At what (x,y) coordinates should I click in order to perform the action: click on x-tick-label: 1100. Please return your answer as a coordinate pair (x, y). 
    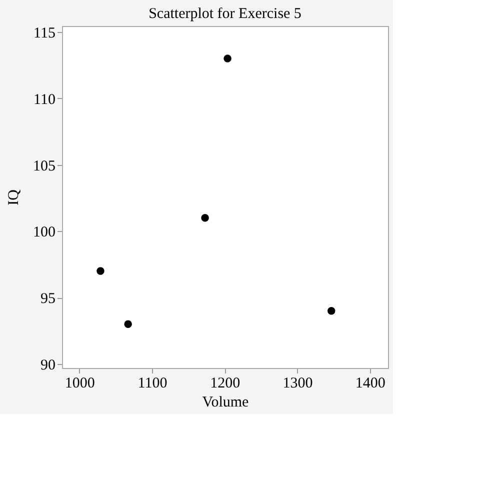
    Looking at the image, I should click on (153, 384).